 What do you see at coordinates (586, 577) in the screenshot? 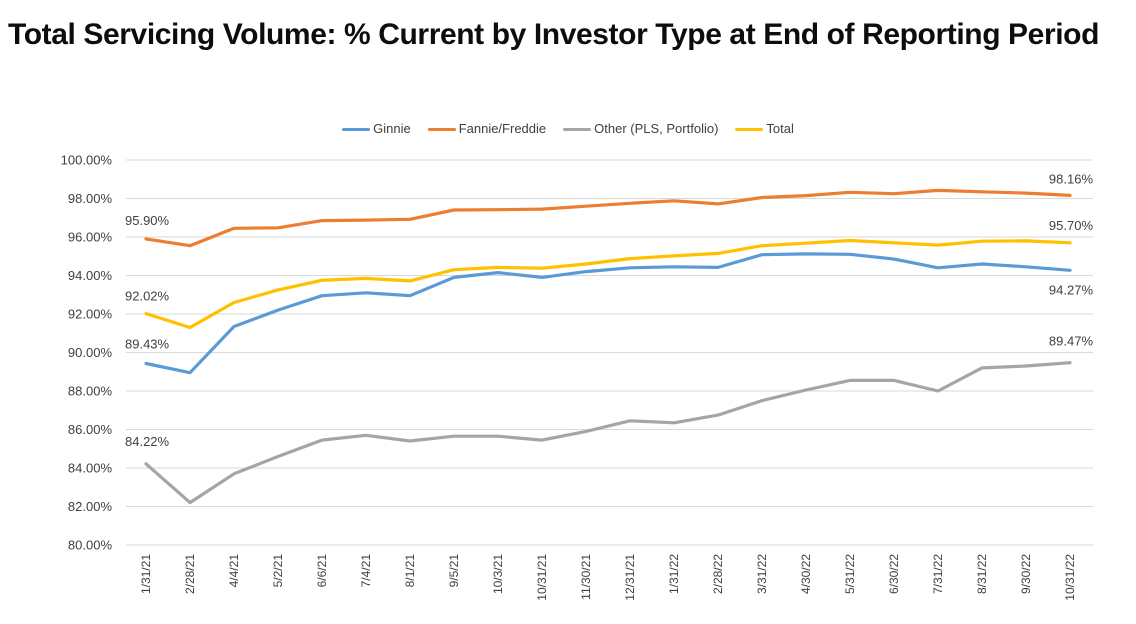
I see `x-axis-label: 11/30/21` at bounding box center [586, 577].